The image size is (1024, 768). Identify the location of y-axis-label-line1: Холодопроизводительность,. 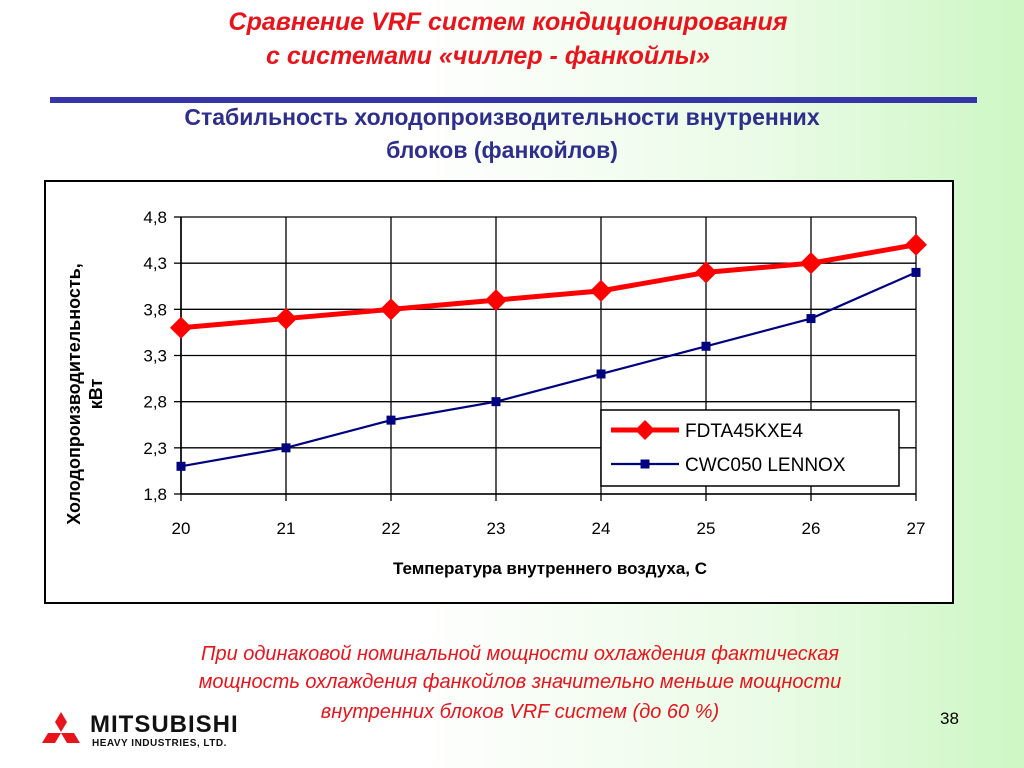
(74, 394).